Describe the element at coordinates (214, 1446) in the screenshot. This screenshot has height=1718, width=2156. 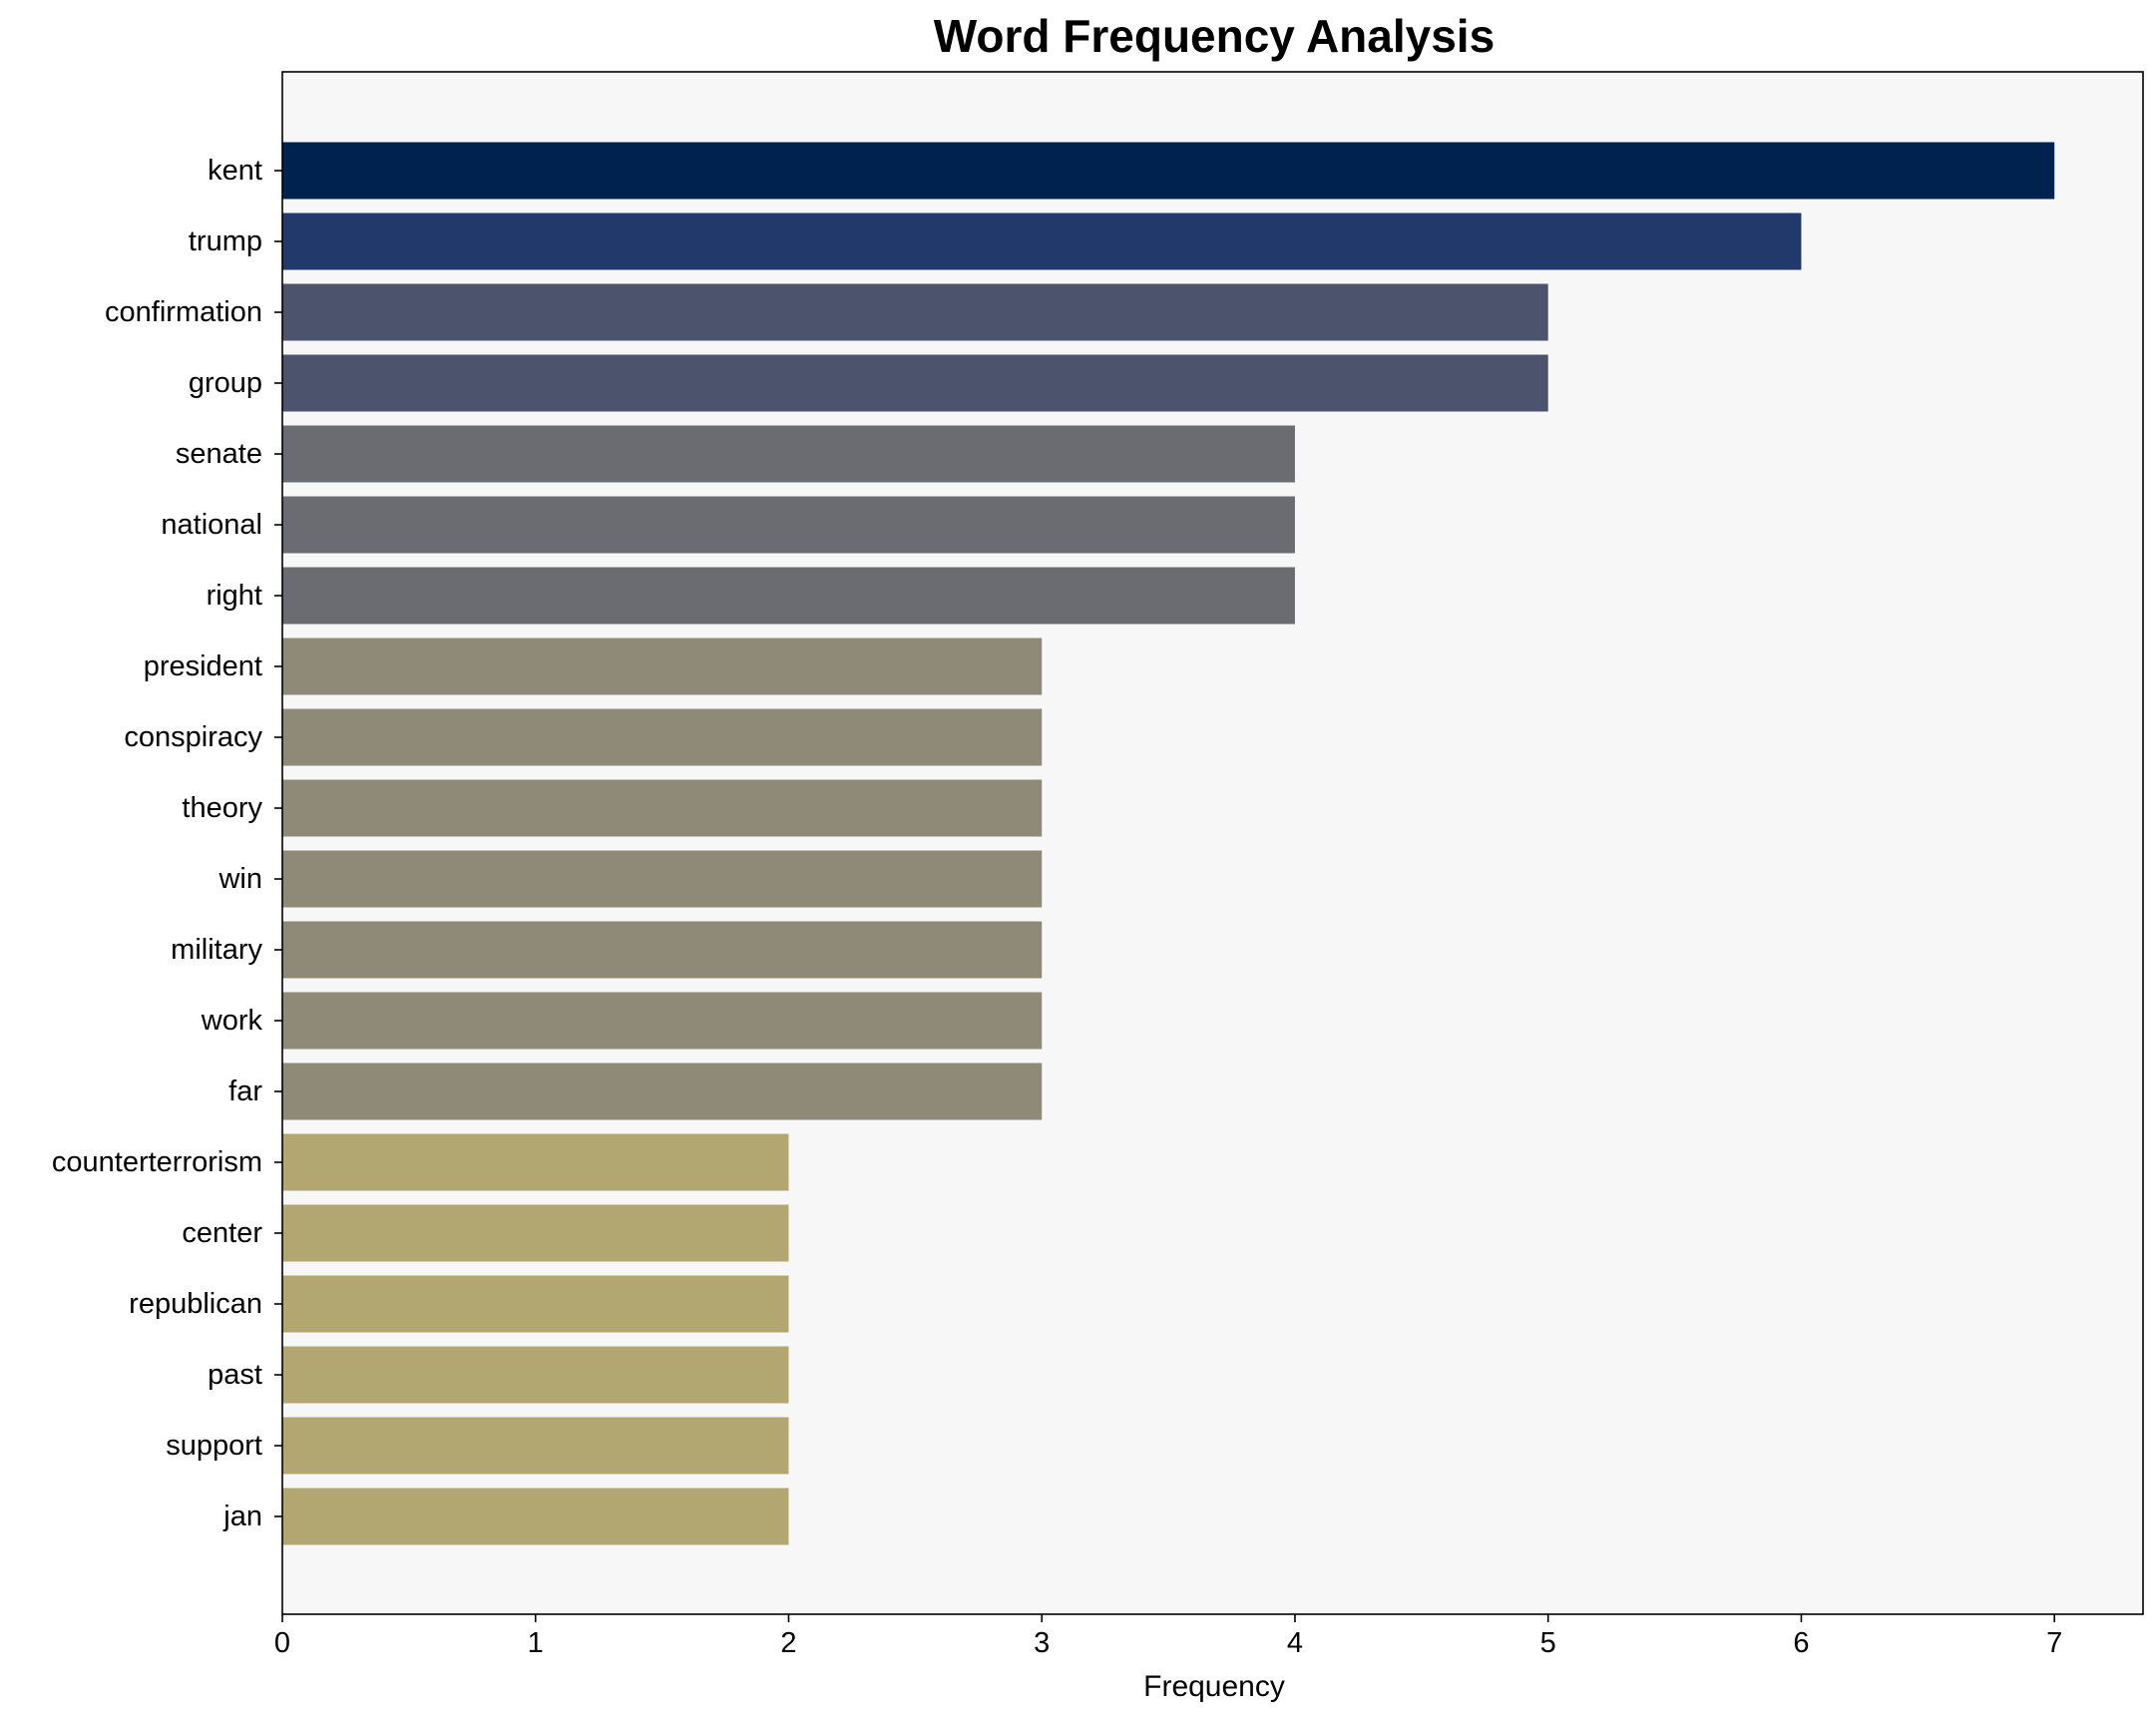
I see `y-tick-label: support` at that location.